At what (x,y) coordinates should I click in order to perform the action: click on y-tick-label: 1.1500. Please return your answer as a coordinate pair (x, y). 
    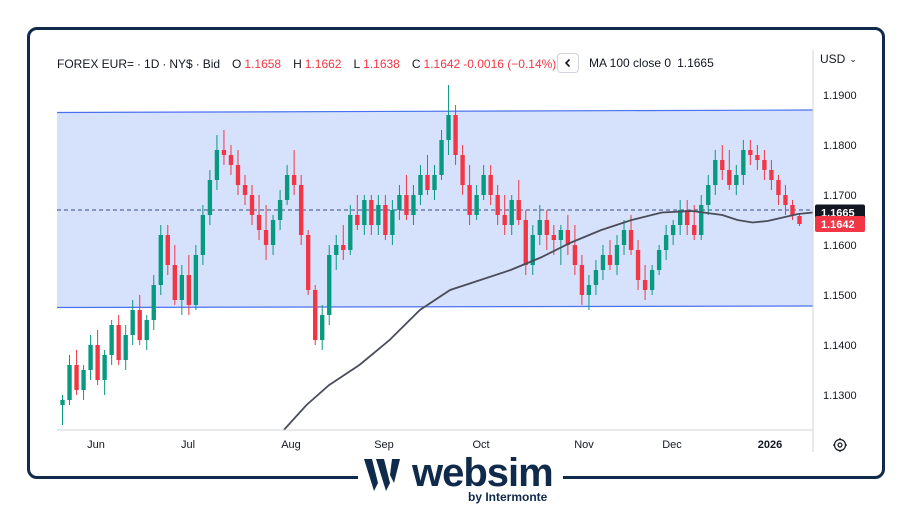
    Looking at the image, I should click on (840, 296).